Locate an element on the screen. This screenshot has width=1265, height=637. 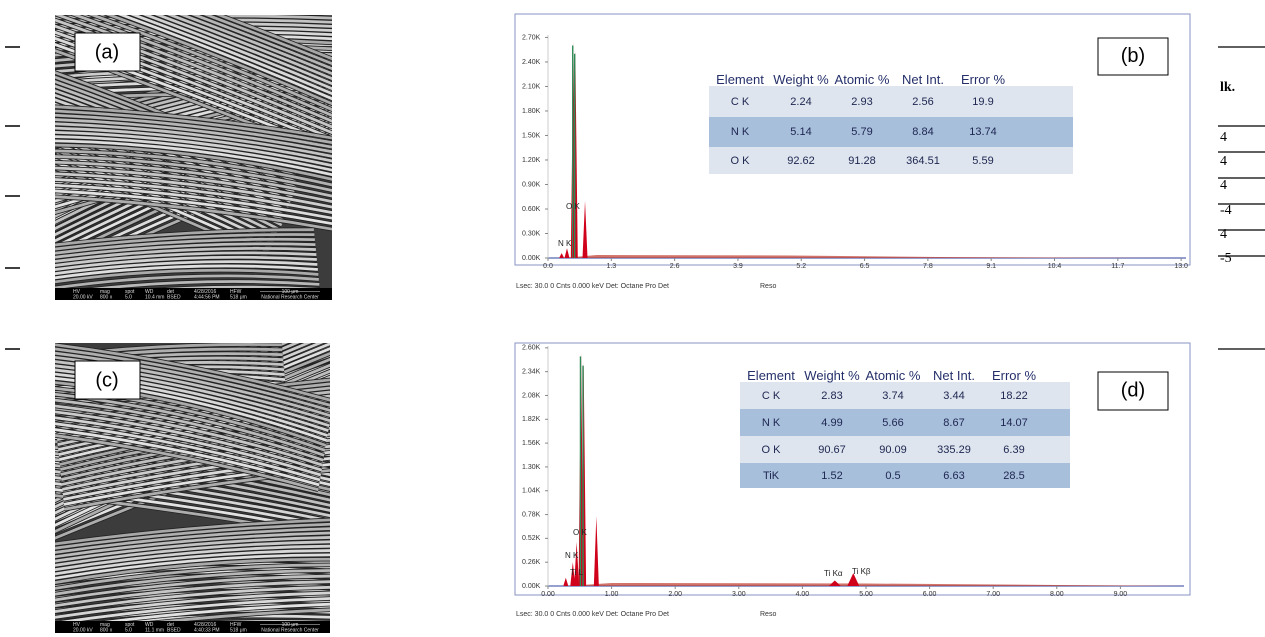
x-tick-label: 10.4 is located at coordinates (1055, 266).